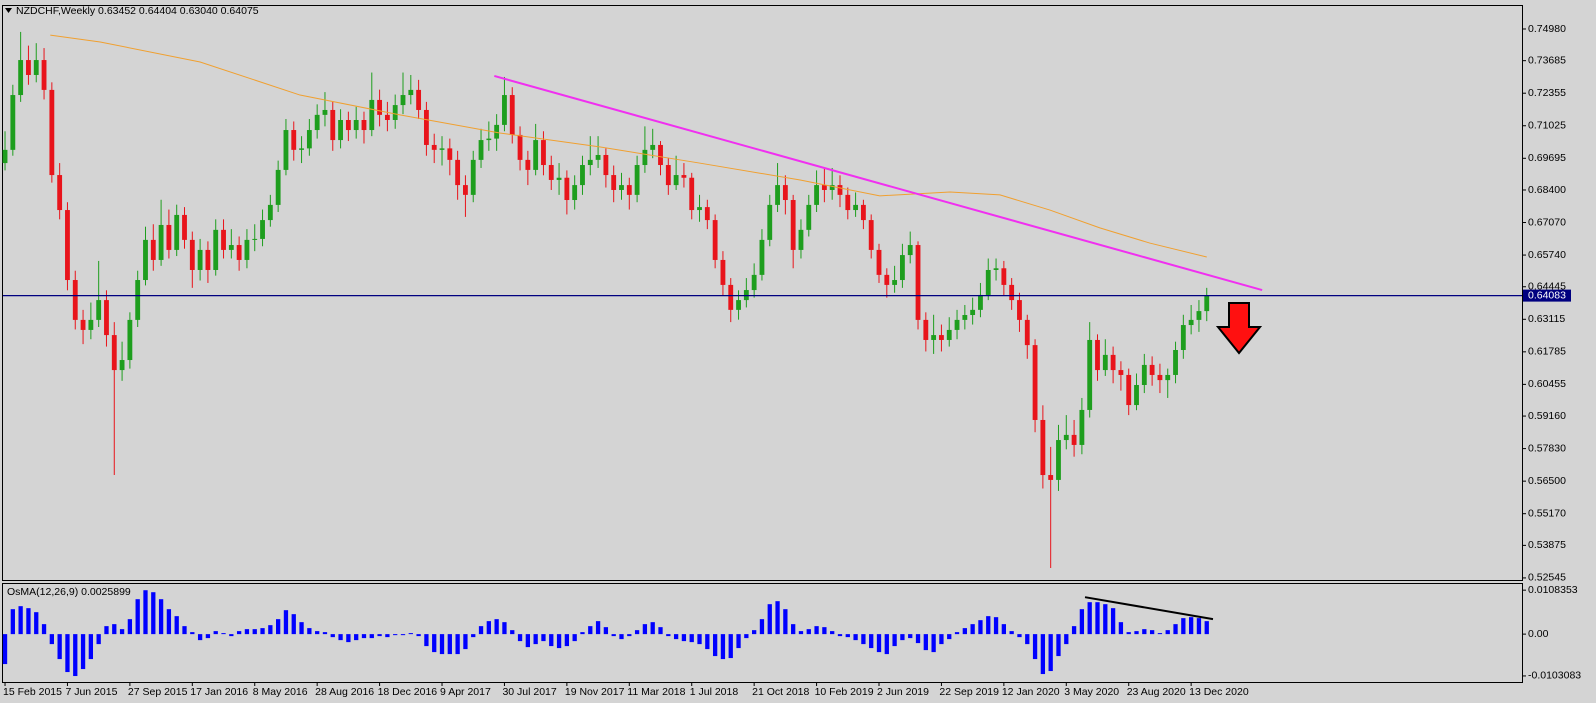 Image resolution: width=1596 pixels, height=716 pixels. Describe the element at coordinates (1219, 692) in the screenshot. I see `x-tick-label: 13 Dec 2020` at that location.